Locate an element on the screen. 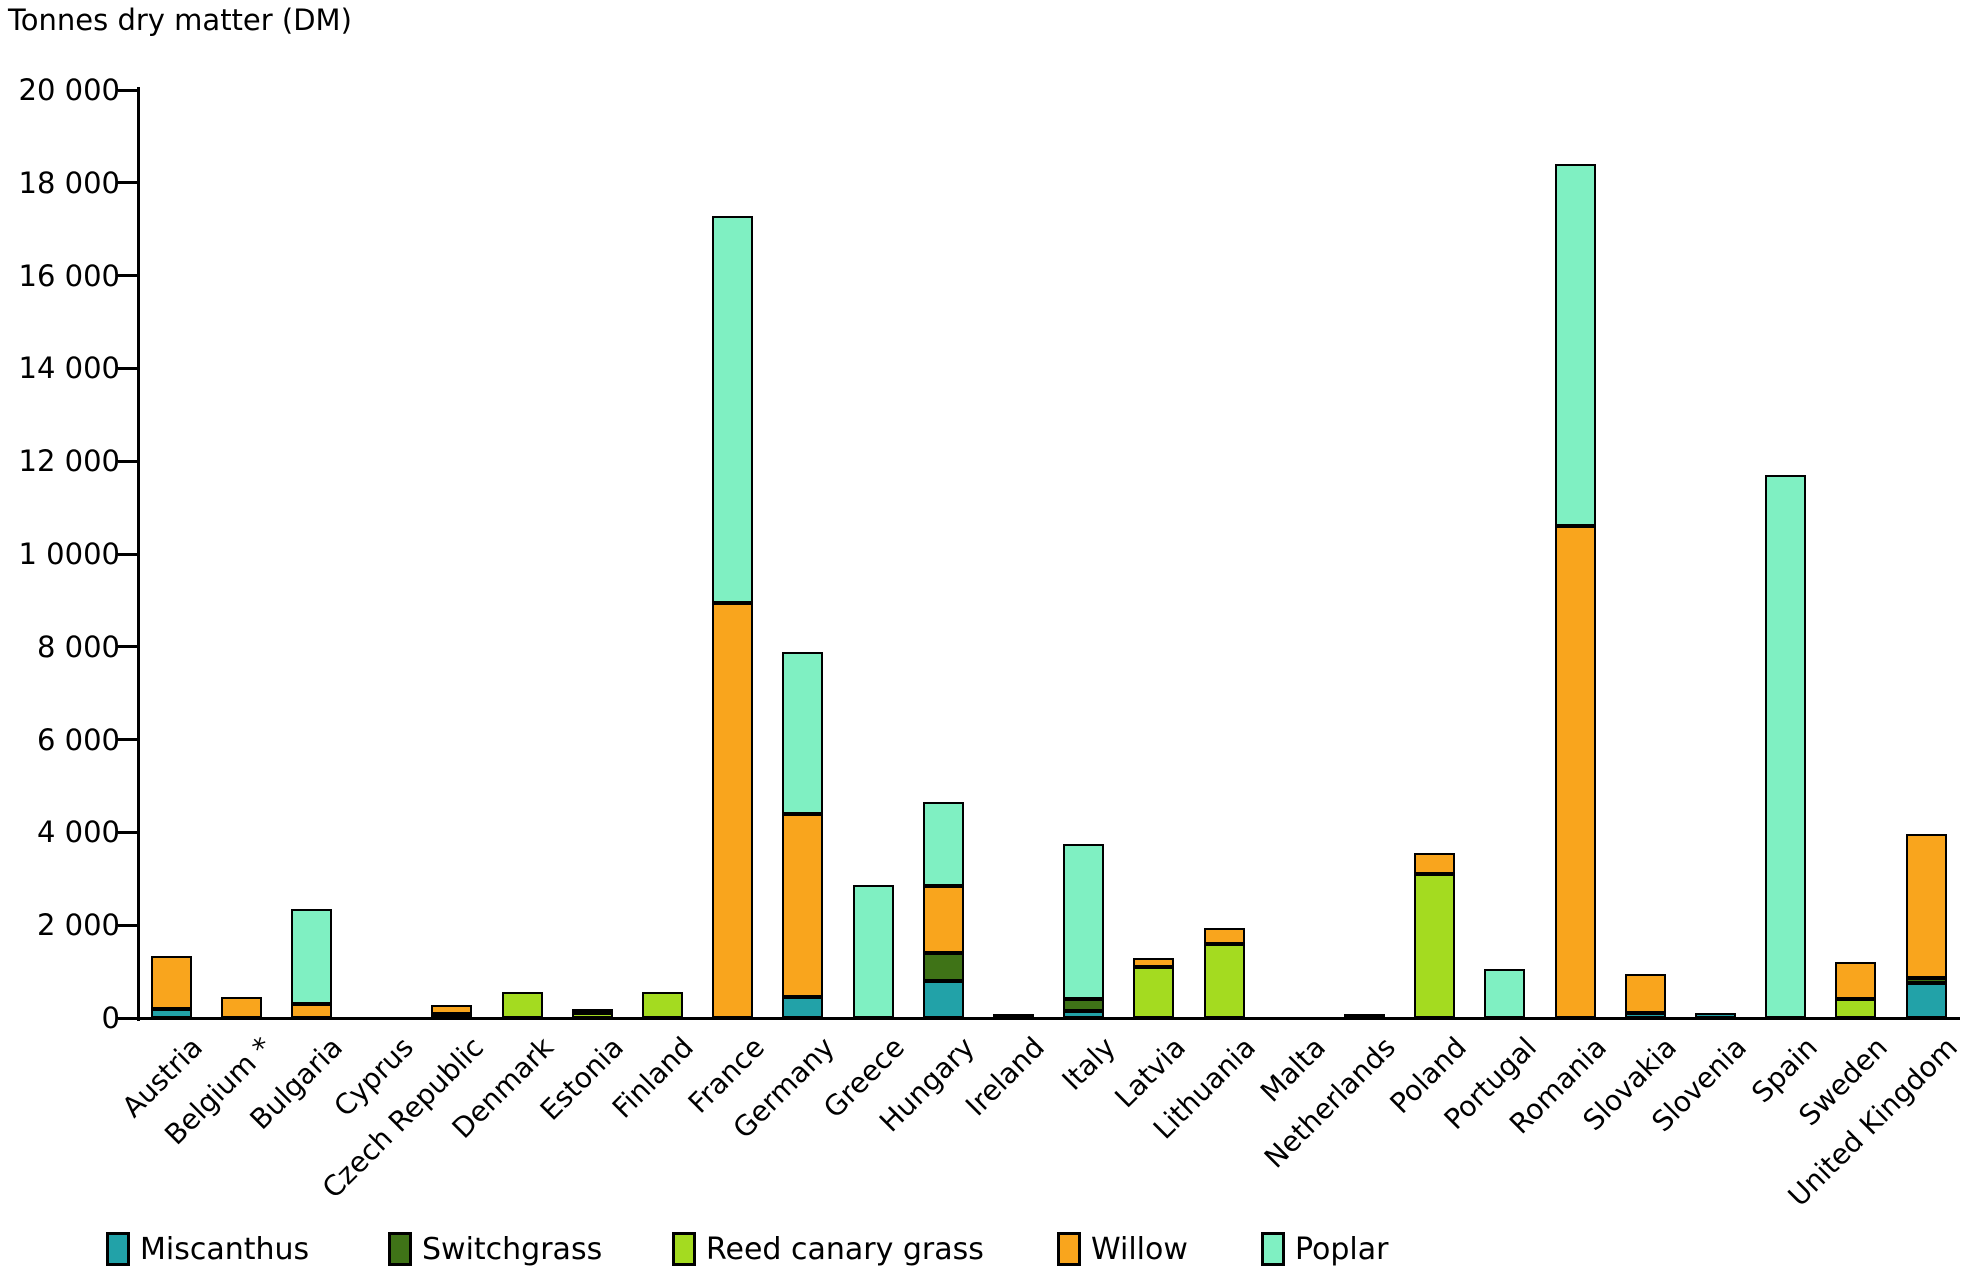  bar-czech-republic-willow is located at coordinates (452, 1009).